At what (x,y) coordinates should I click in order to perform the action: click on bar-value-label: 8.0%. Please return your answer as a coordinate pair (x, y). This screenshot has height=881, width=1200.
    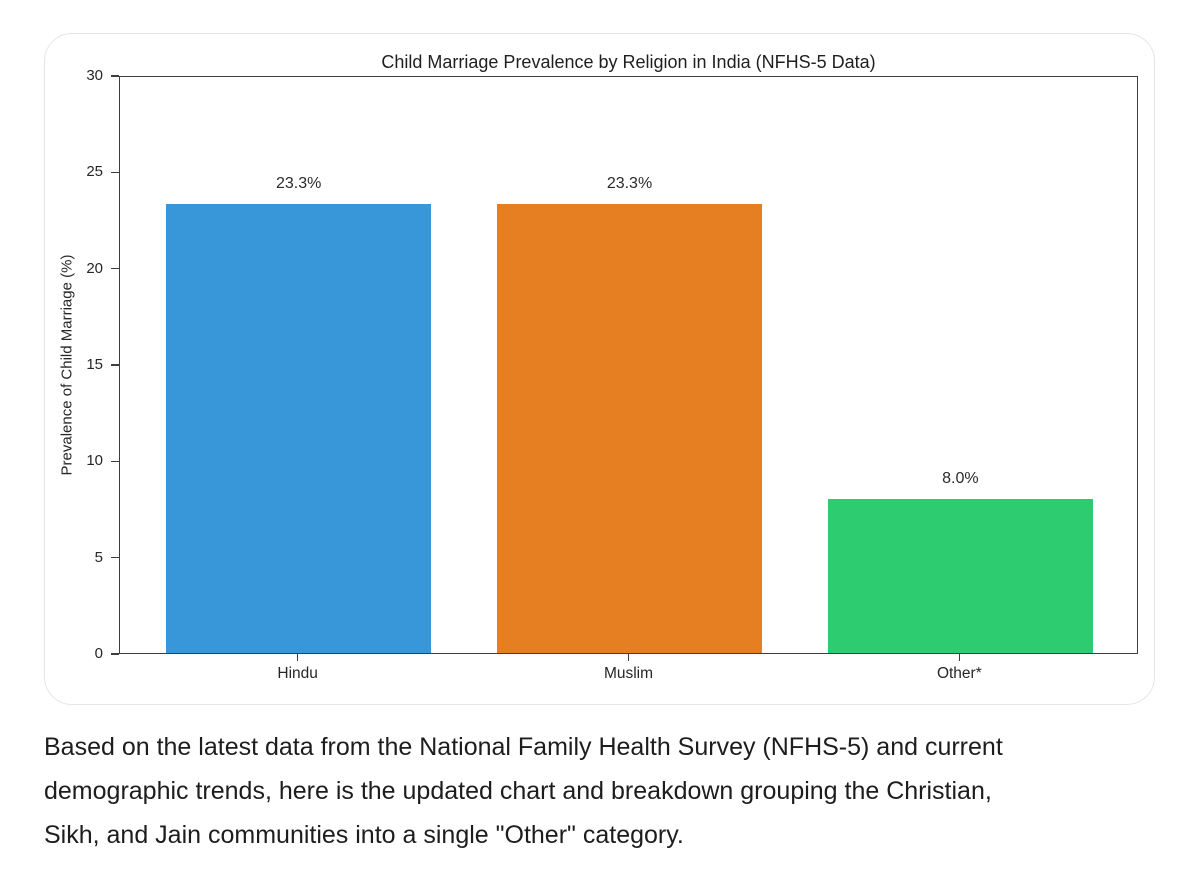
    Looking at the image, I should click on (960, 478).